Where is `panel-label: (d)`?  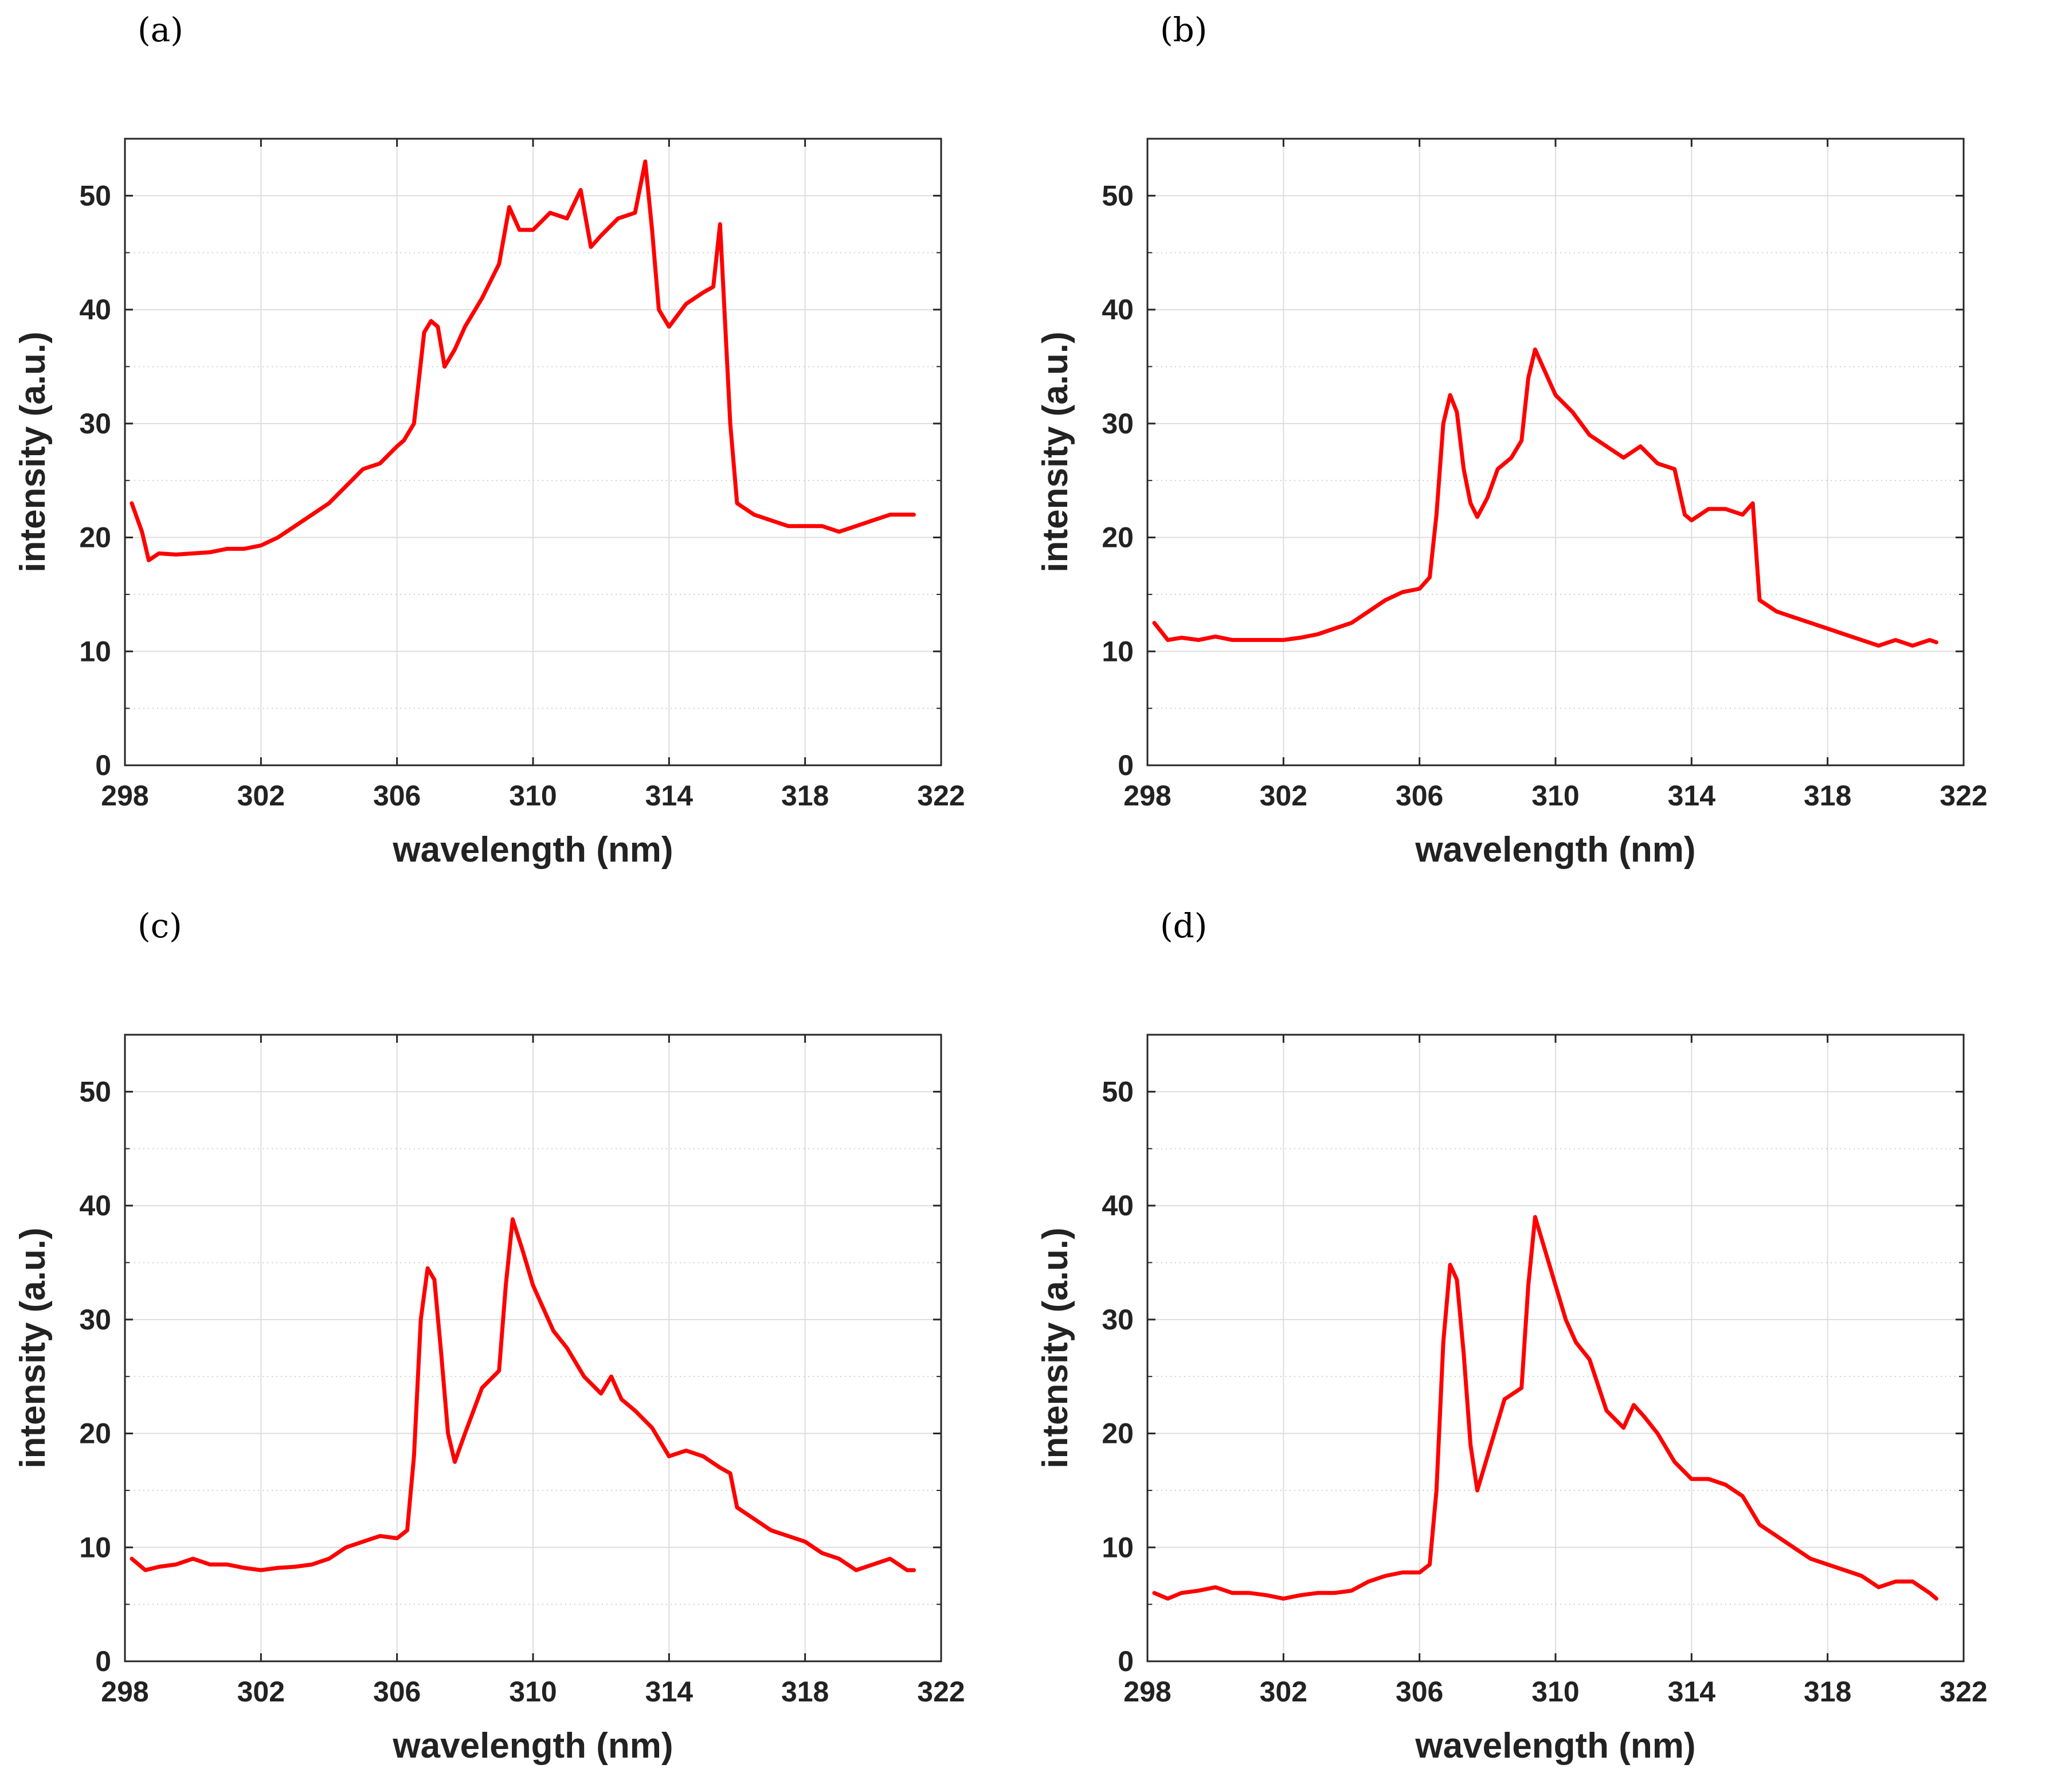 panel-label: (d) is located at coordinates (1183, 925).